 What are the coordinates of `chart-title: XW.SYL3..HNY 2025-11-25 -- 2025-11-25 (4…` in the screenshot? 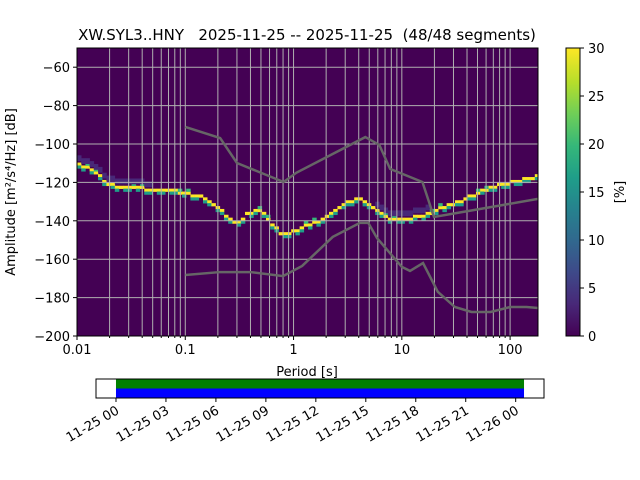 It's located at (307, 35).